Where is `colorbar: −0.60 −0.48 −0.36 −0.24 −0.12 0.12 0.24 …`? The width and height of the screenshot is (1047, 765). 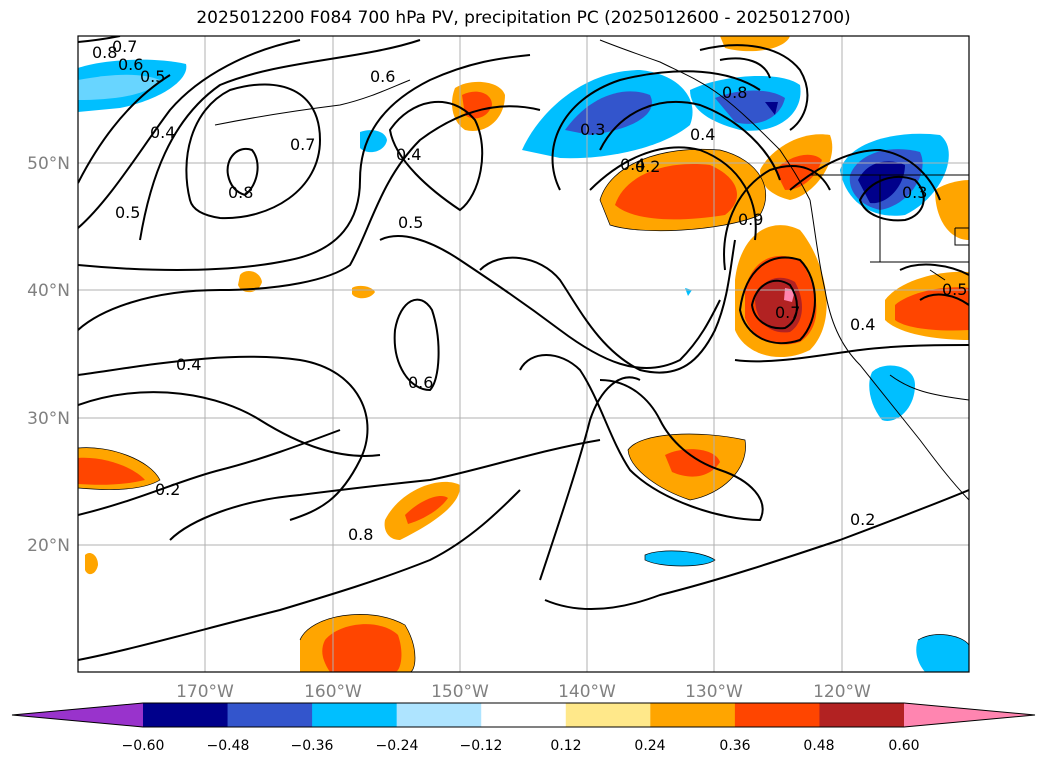 colorbar: −0.60 −0.48 −0.36 −0.24 −0.12 0.12 0.24 … is located at coordinates (523, 728).